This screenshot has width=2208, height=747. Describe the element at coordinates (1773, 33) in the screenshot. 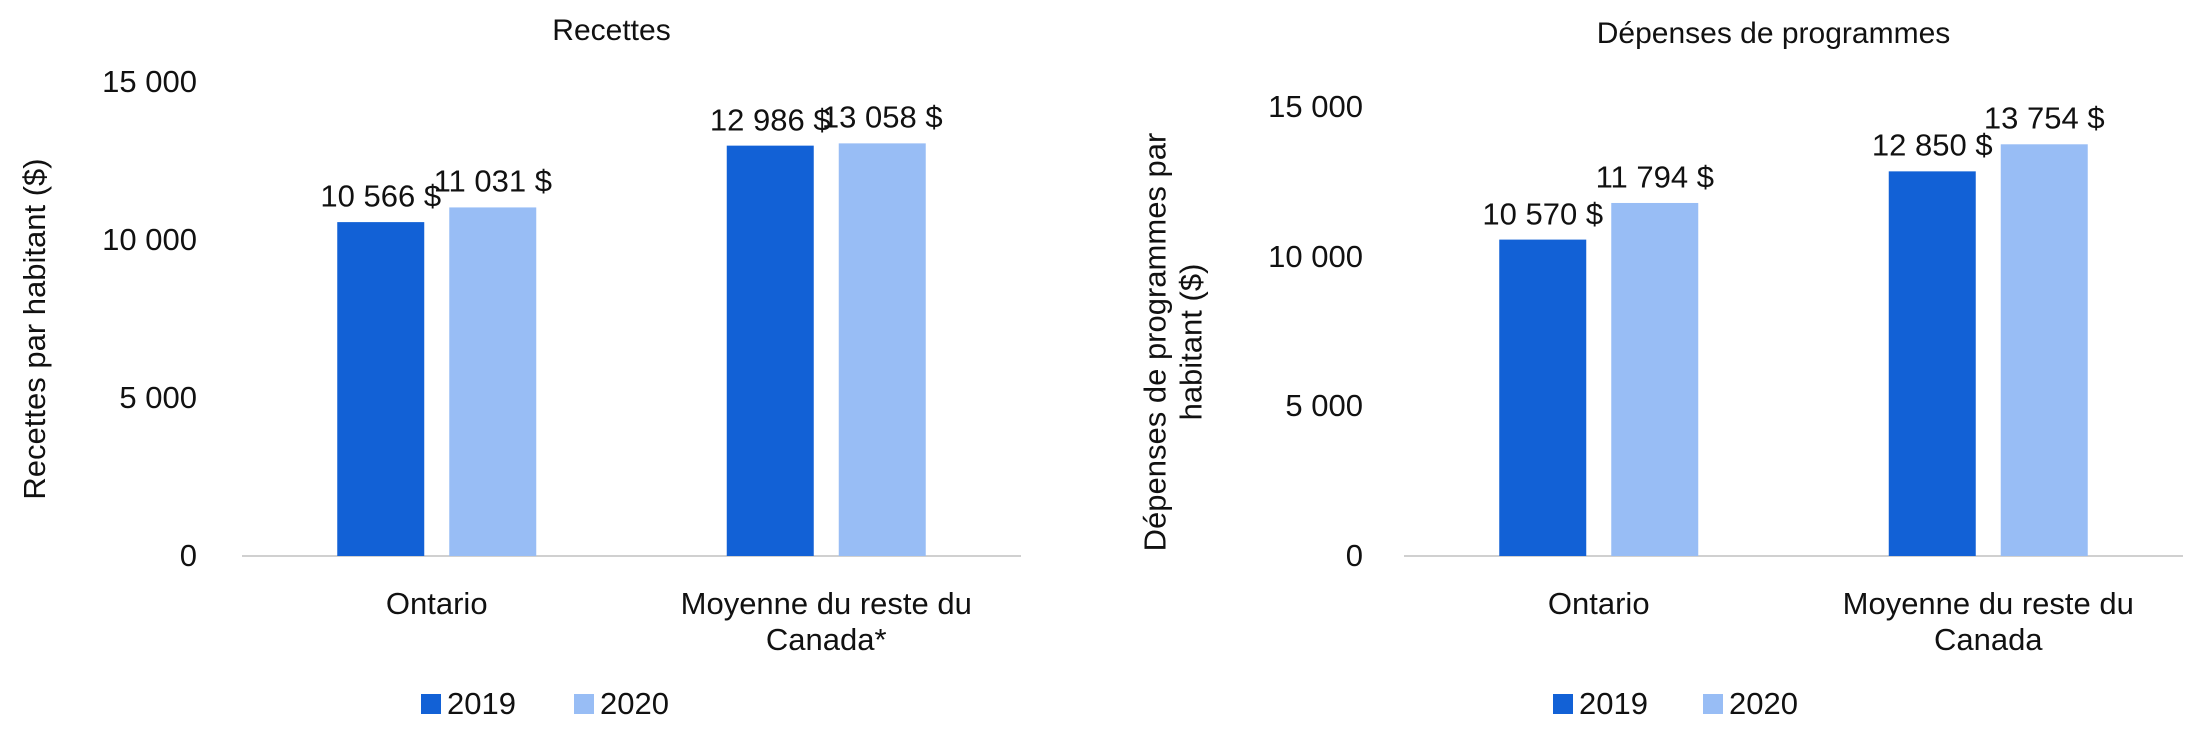

I see `chart-title: Dépenses de programmes` at that location.